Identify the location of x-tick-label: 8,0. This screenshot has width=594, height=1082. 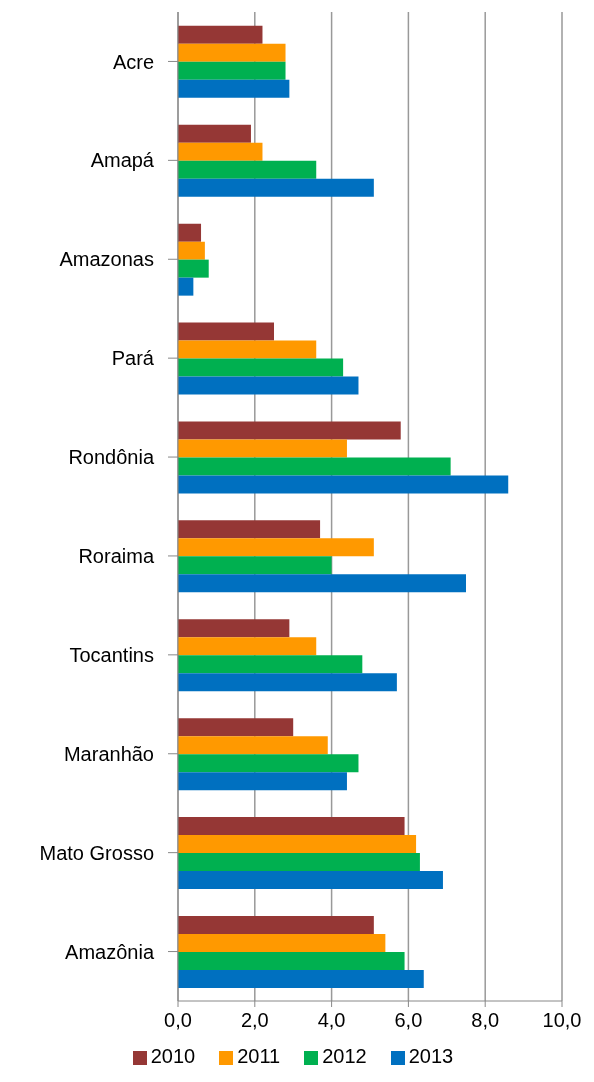
(485, 1020).